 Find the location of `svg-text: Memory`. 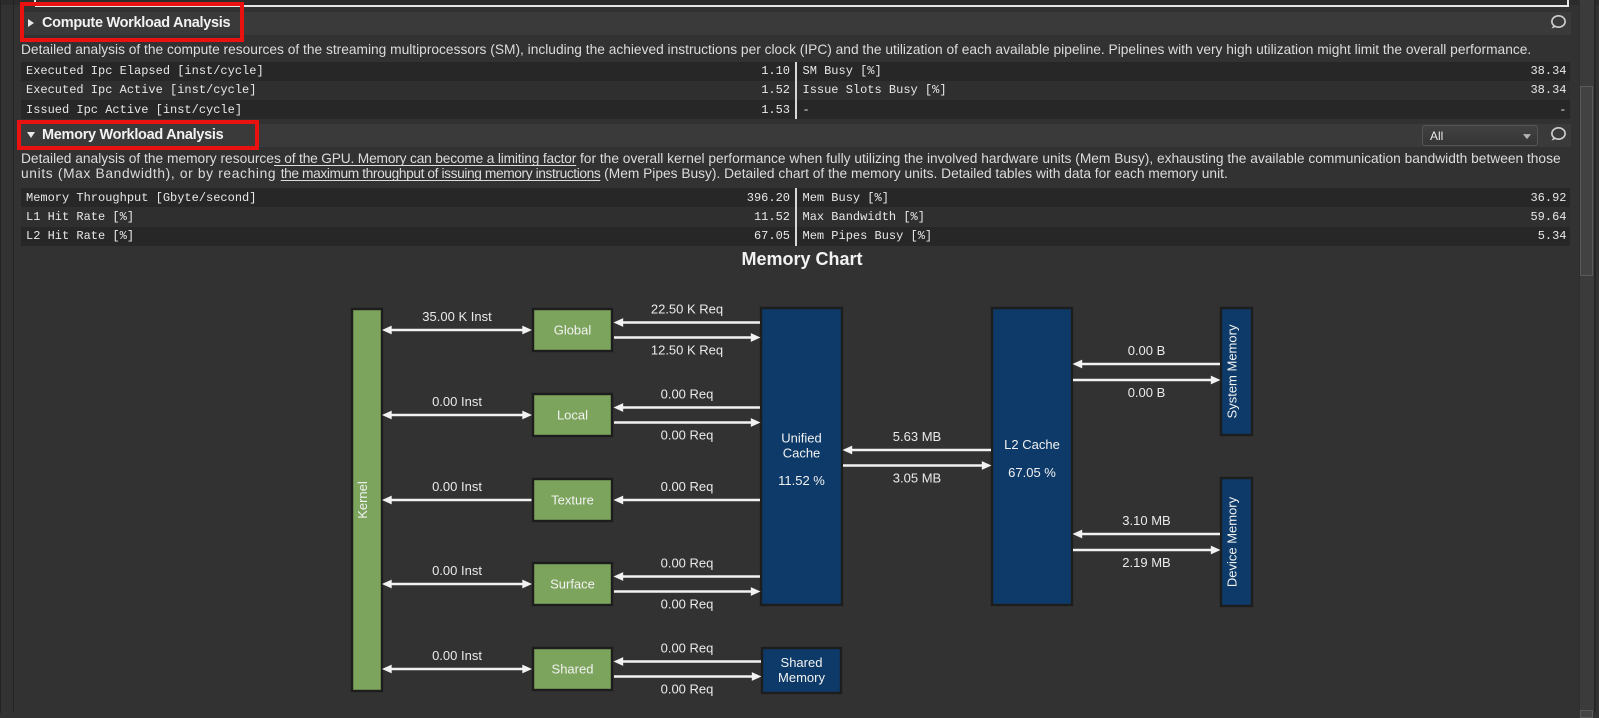

svg-text: Memory is located at coordinates (801, 677).